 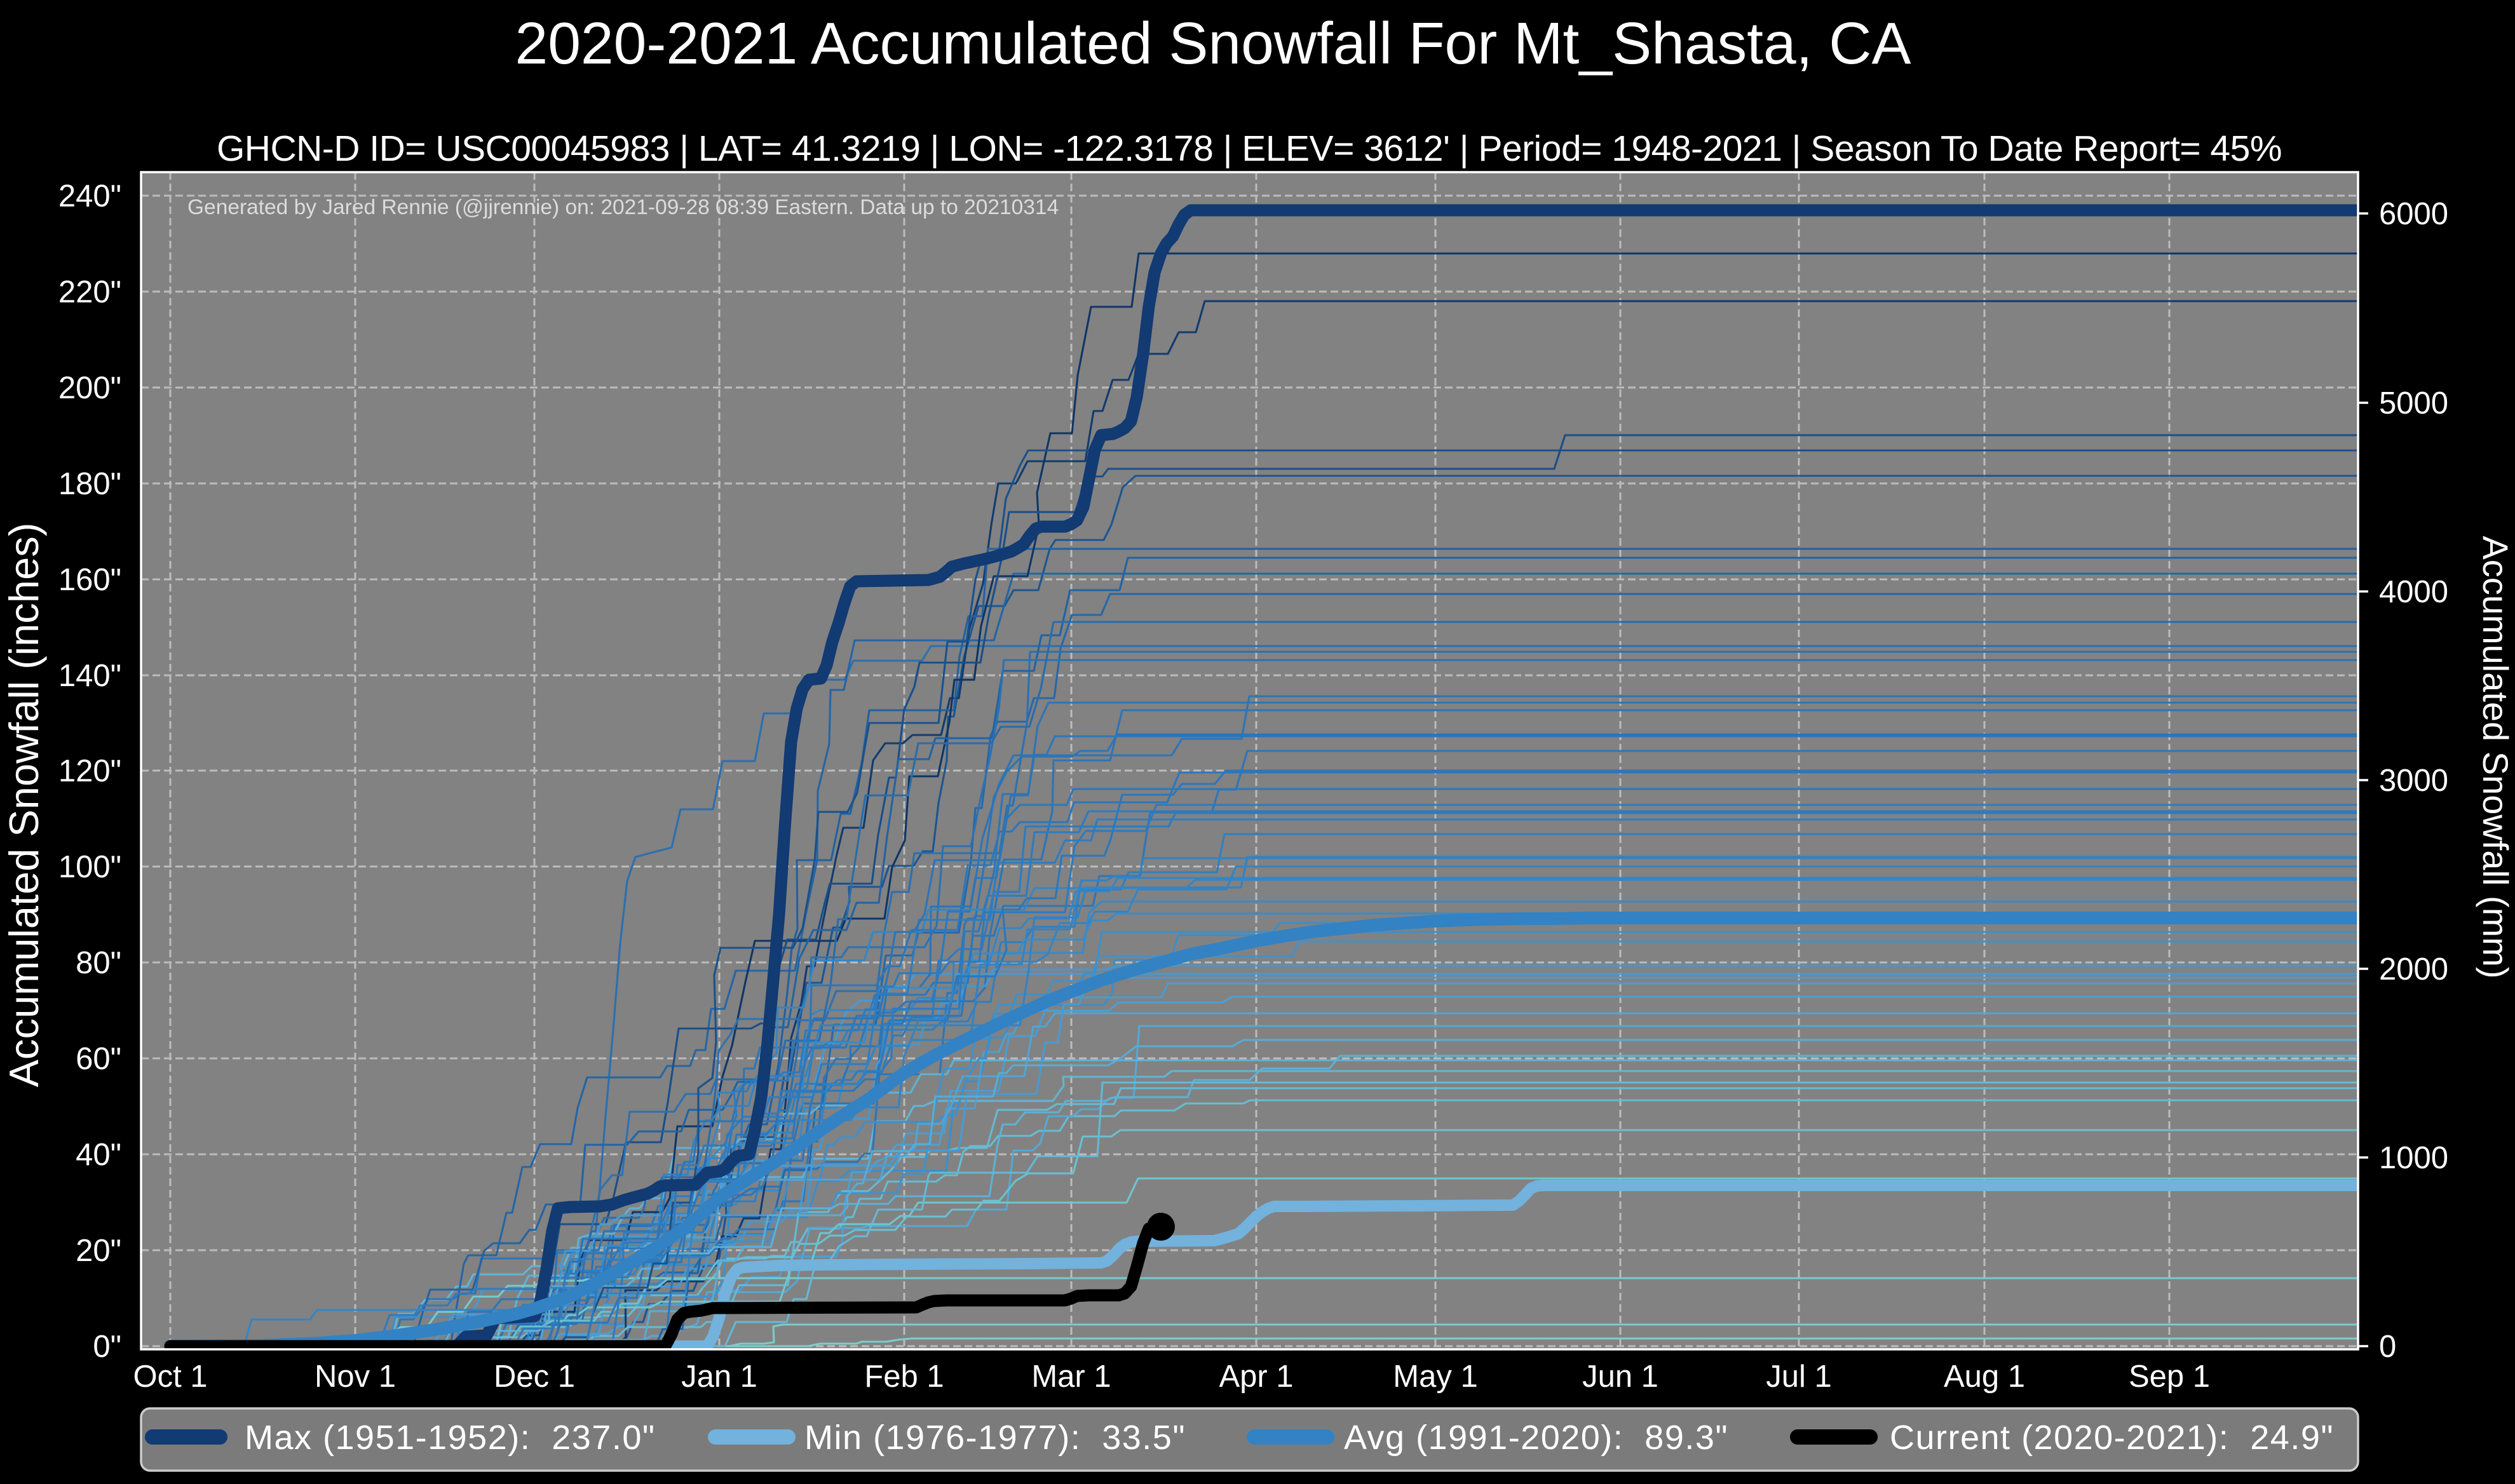 What do you see at coordinates (2413, 1158) in the screenshot?
I see `svg-text: 1000` at bounding box center [2413, 1158].